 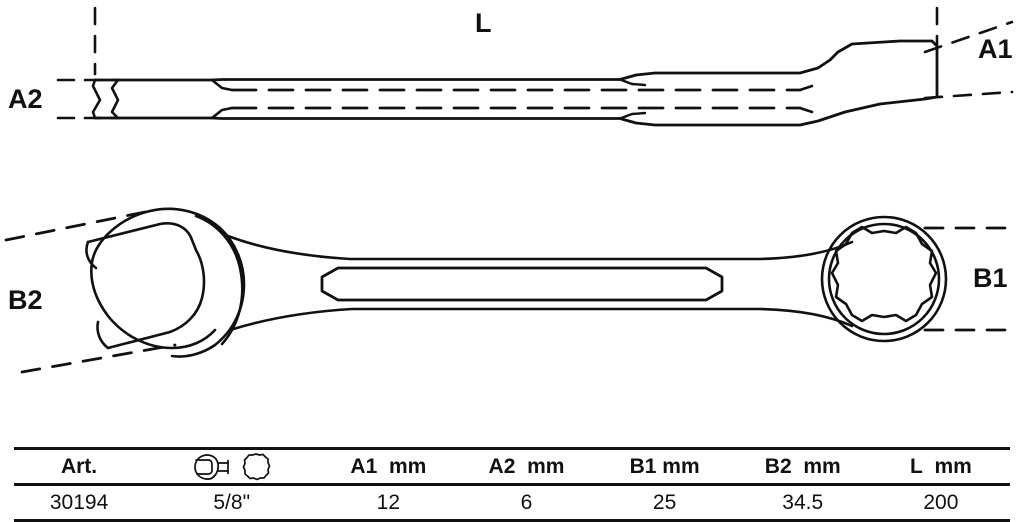 I want to click on cell-art: 30194, so click(x=79, y=503).